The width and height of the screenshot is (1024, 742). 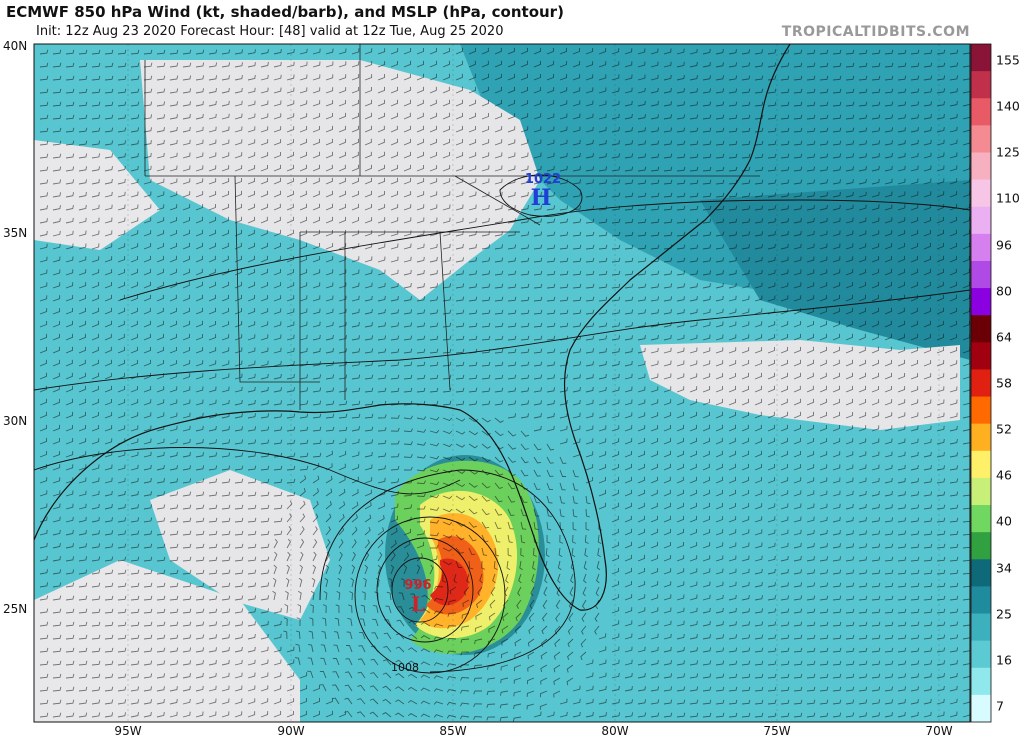 I want to click on colorbar-tick-label: 40, so click(x=1004, y=521).